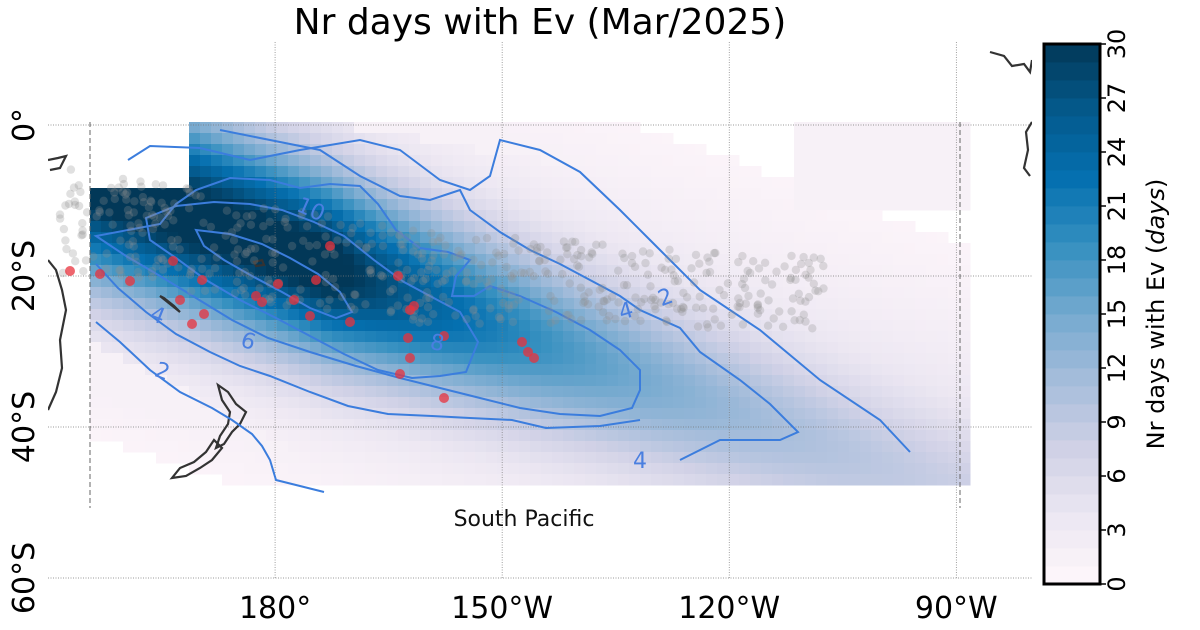  Describe the element at coordinates (210, 407) in the screenshot. I see `contour-2-lower` at that location.